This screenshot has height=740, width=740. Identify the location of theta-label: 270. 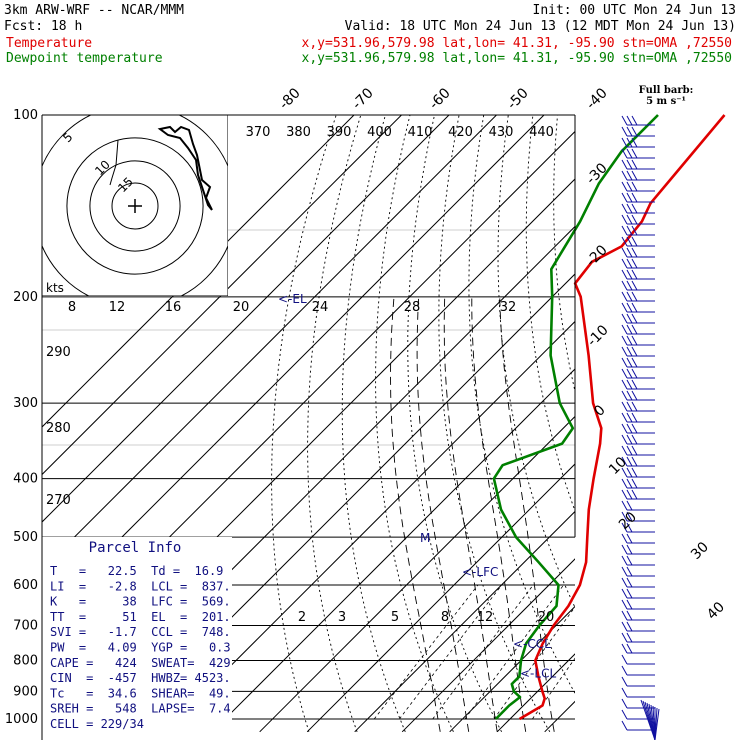
(58, 500).